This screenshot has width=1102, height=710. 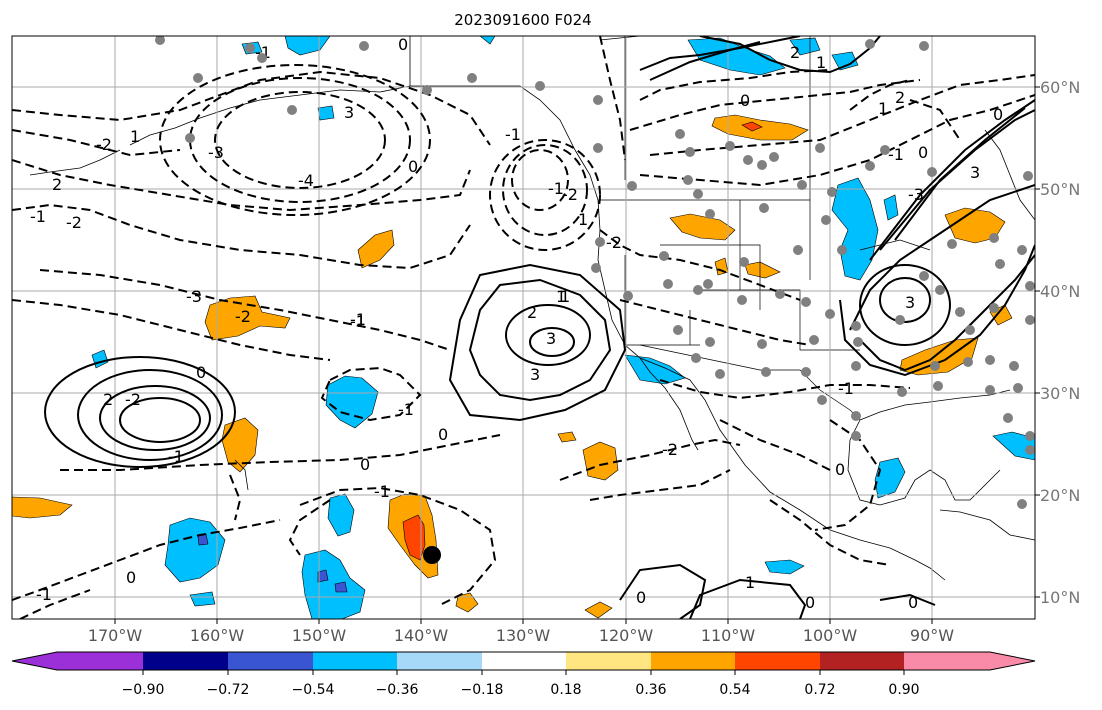 I want to click on colorbar-tick-label: 0.90, so click(x=903, y=690).